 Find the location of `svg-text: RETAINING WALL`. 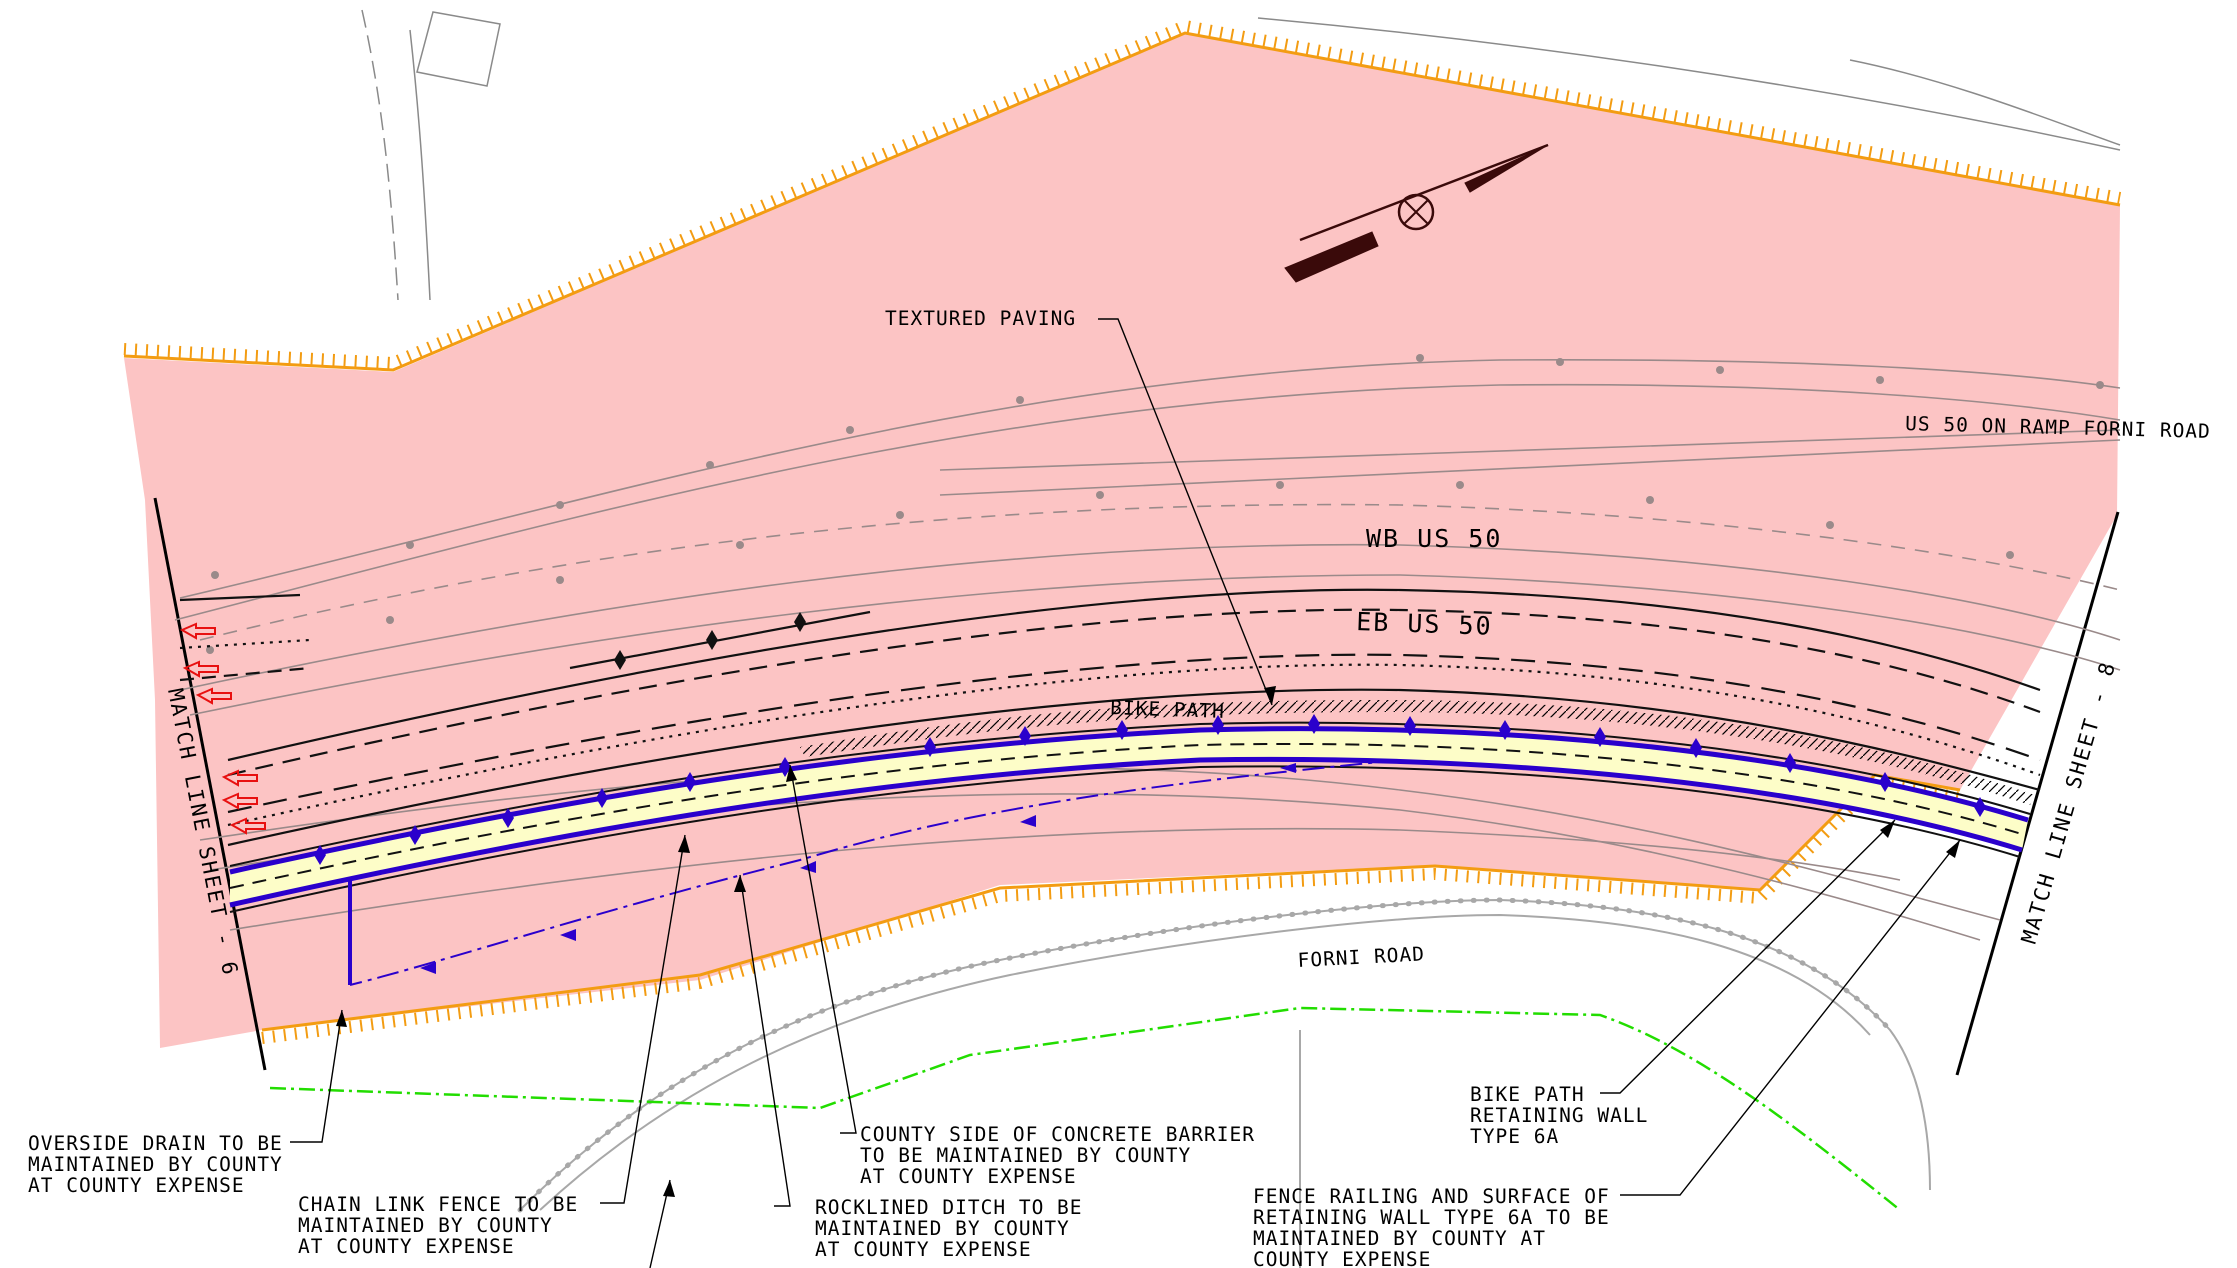

svg-text: RETAINING WALL is located at coordinates (1559, 1115).